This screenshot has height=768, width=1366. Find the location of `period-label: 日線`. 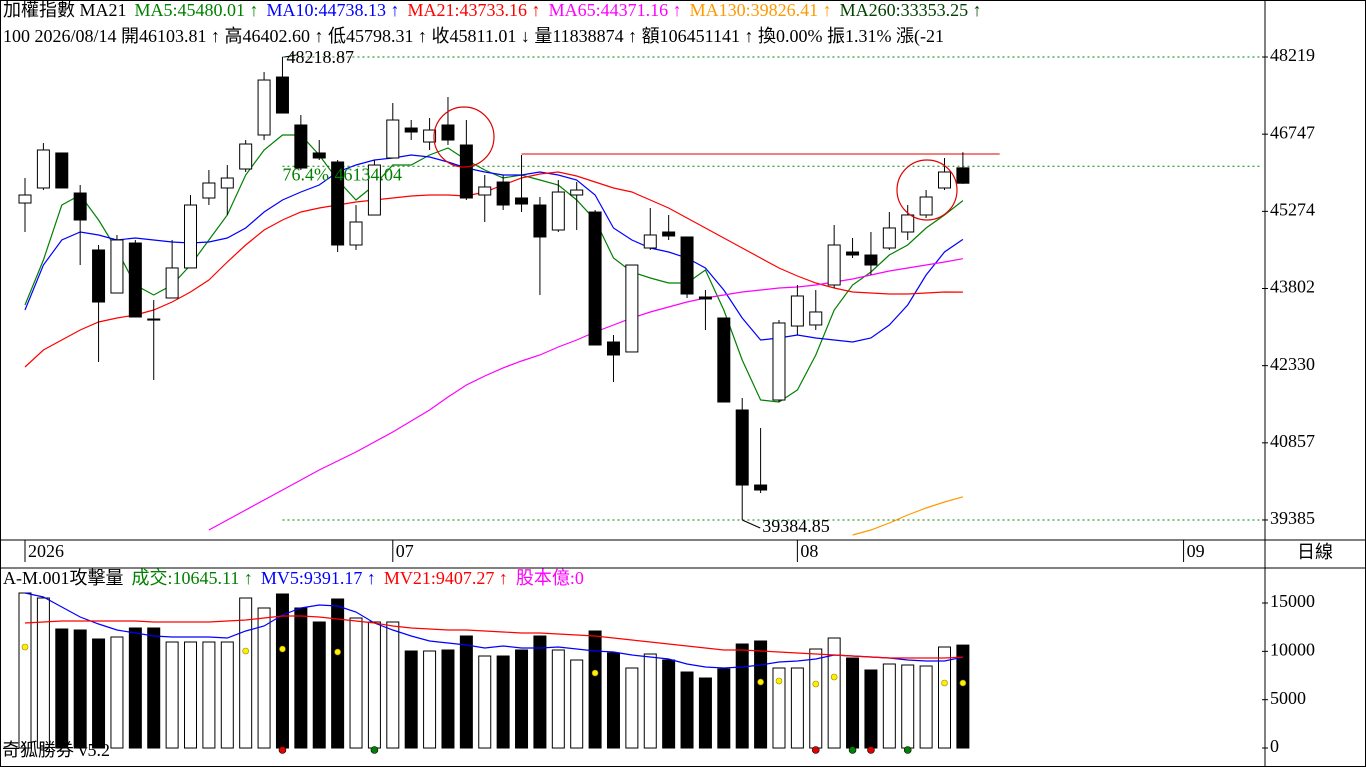

period-label: 日線 is located at coordinates (1315, 552).